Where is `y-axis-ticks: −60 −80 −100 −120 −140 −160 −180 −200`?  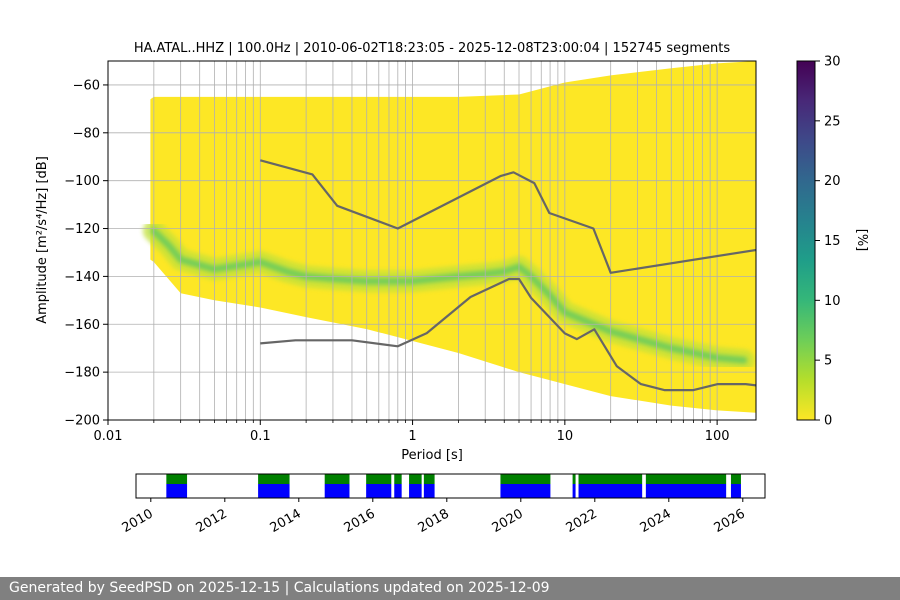 y-axis-ticks: −60 −80 −100 −120 −140 −160 −180 −200 is located at coordinates (86, 253).